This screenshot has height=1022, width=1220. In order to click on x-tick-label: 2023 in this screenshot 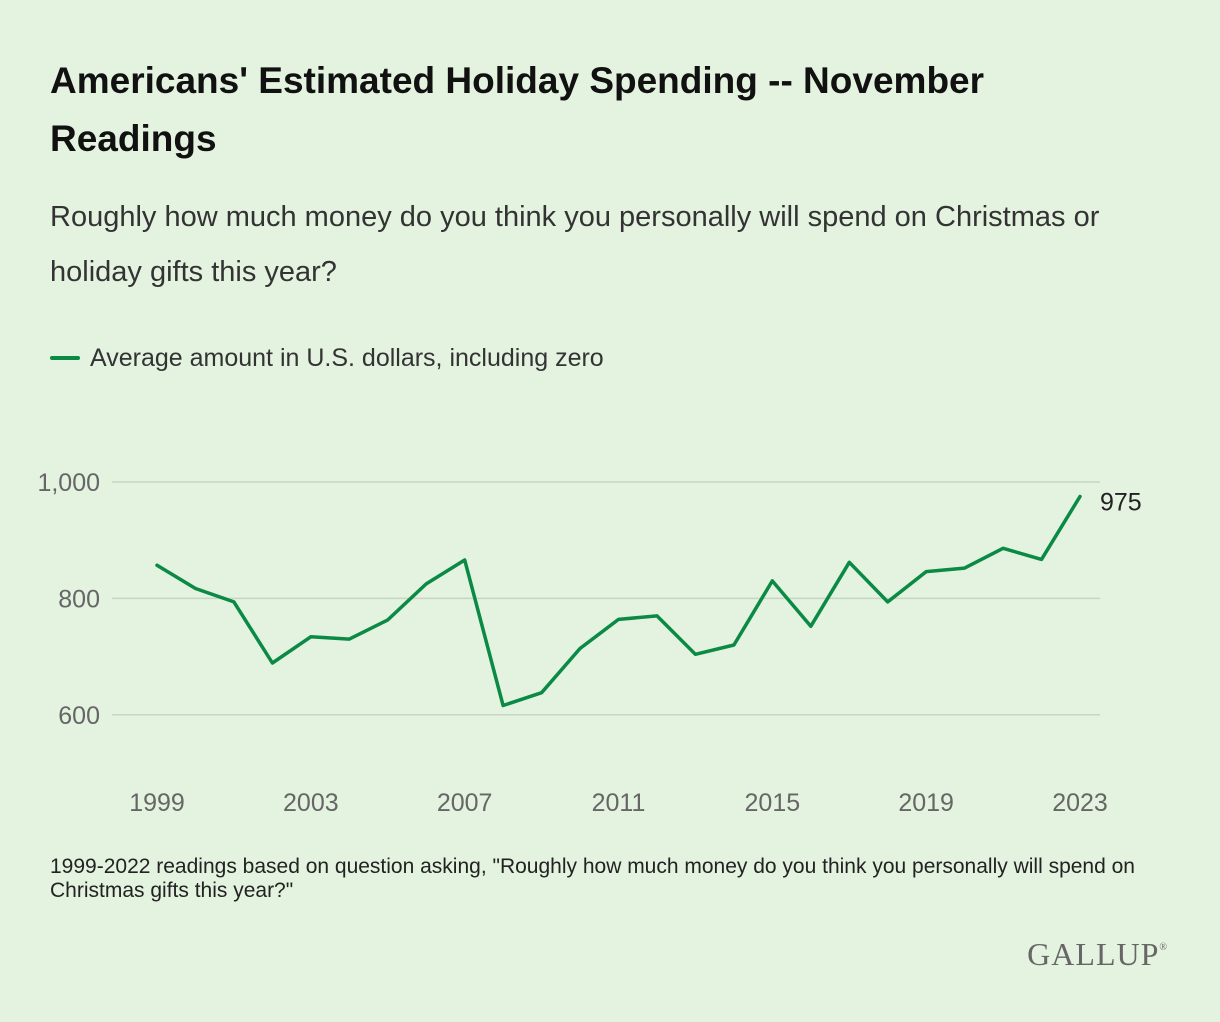, I will do `click(1080, 803)`.